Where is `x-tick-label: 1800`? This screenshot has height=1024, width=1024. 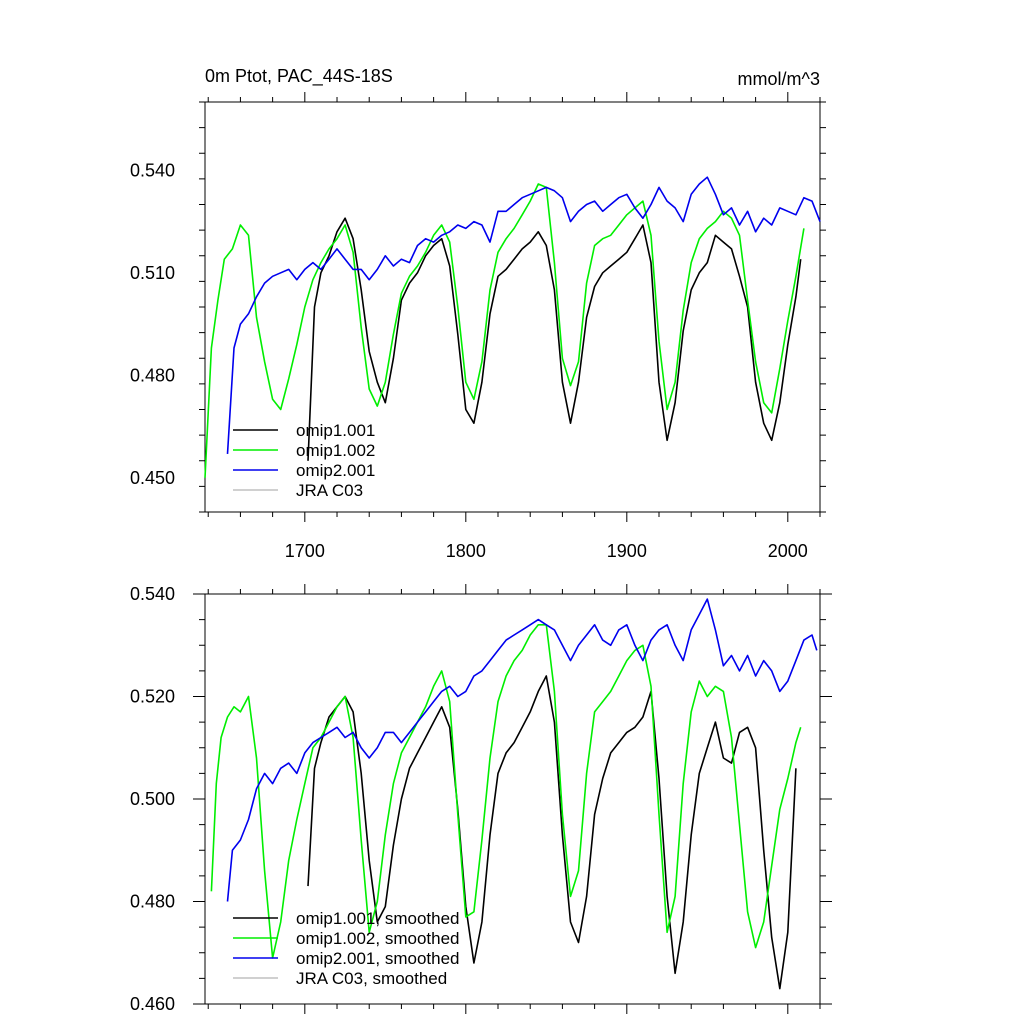
x-tick-label: 1800 is located at coordinates (466, 551).